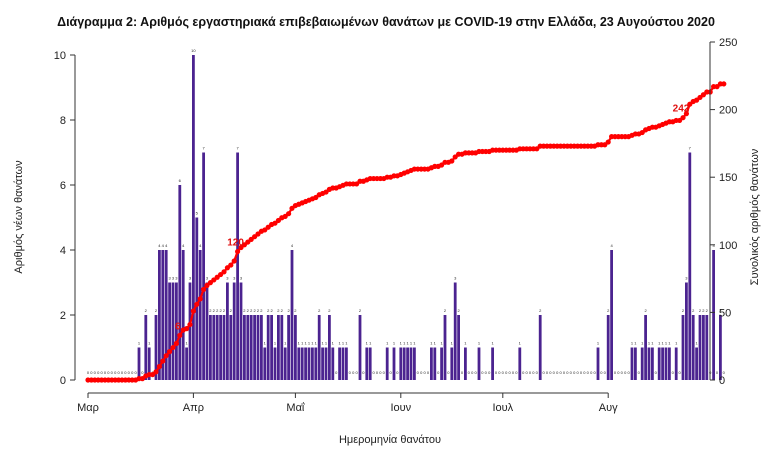 The height and width of the screenshot is (452, 772). I want to click on right-tick-label: 0, so click(722, 381).